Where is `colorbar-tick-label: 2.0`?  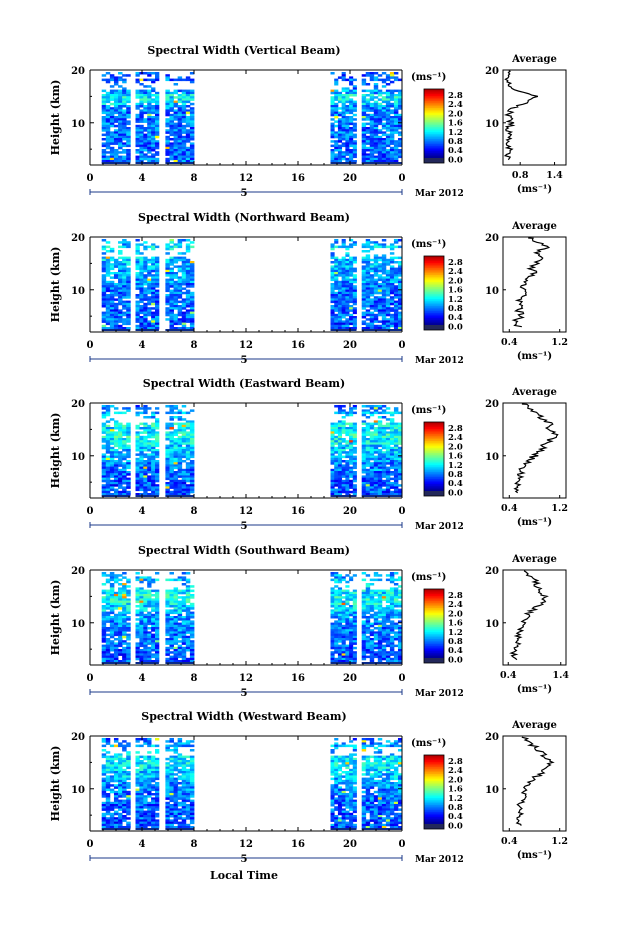 colorbar-tick-label: 2.0 is located at coordinates (455, 447).